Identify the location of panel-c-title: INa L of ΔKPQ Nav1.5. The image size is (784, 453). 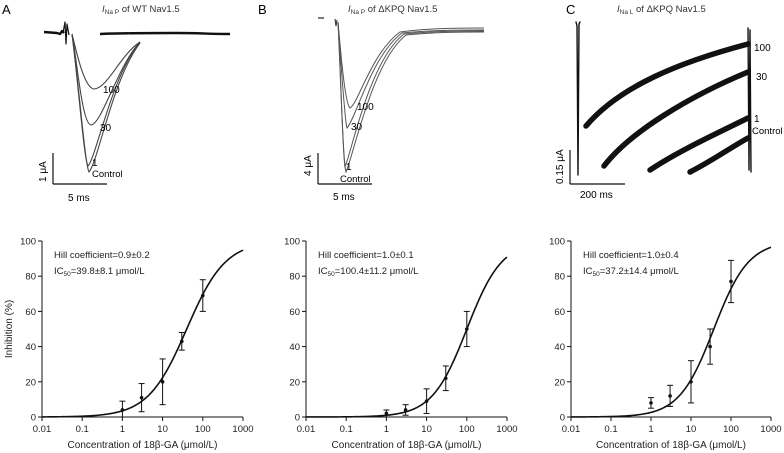
(661, 10).